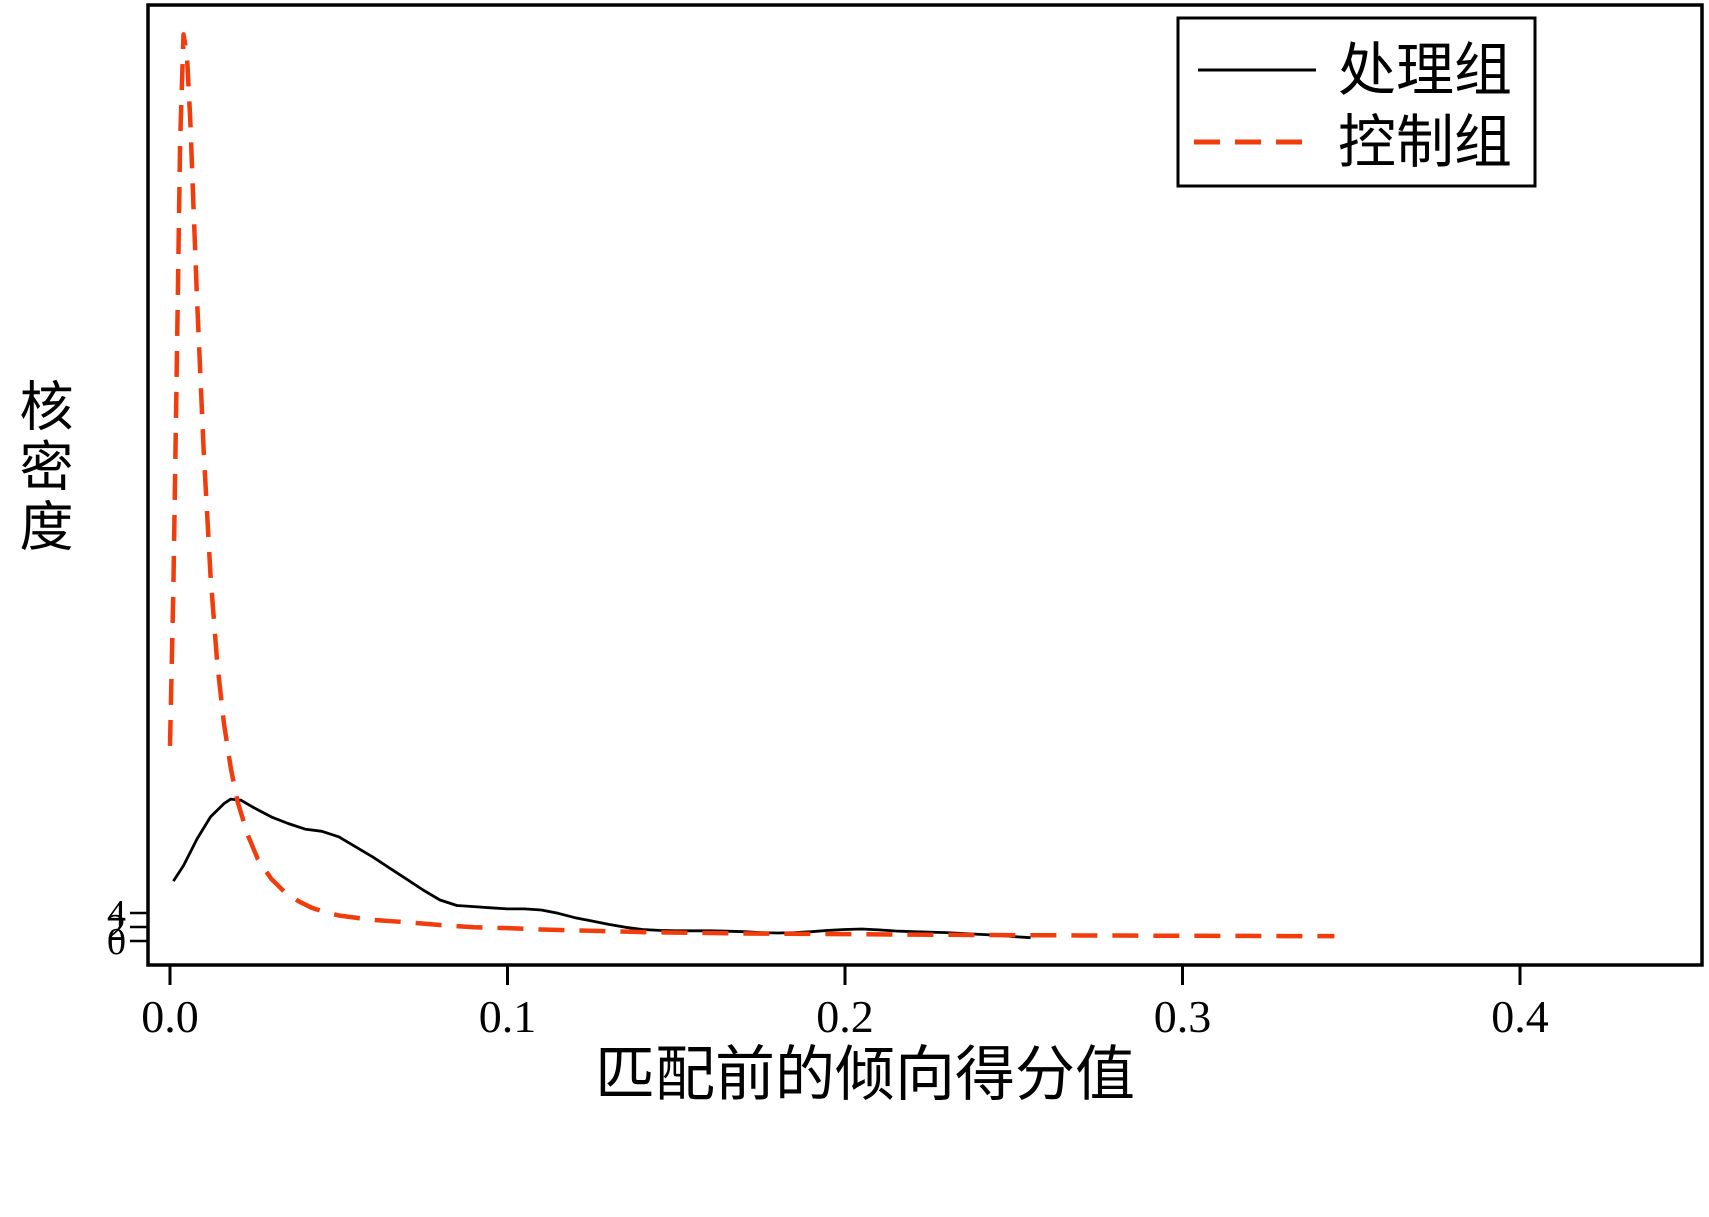  I want to click on legend-box, so click(1356, 102).